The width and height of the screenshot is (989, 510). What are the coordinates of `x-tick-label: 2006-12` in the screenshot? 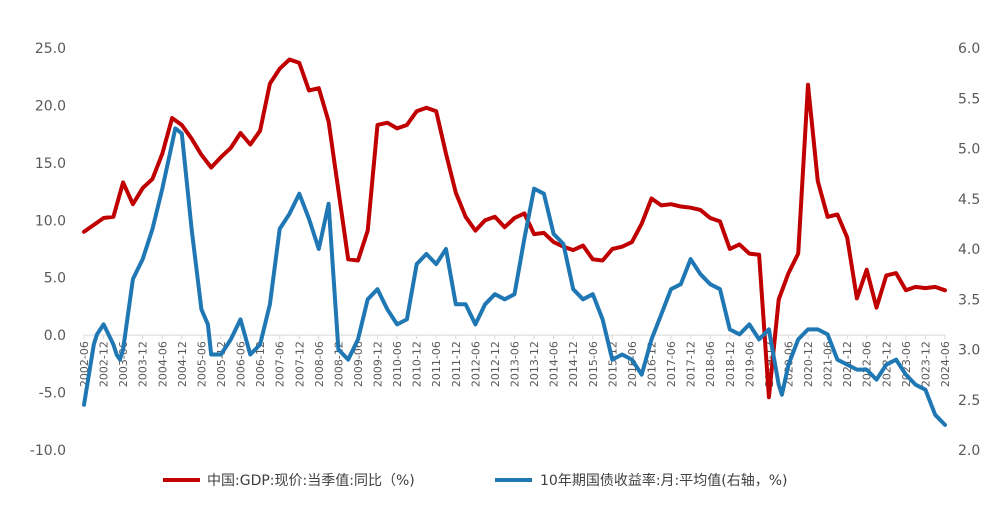 It's located at (260, 364).